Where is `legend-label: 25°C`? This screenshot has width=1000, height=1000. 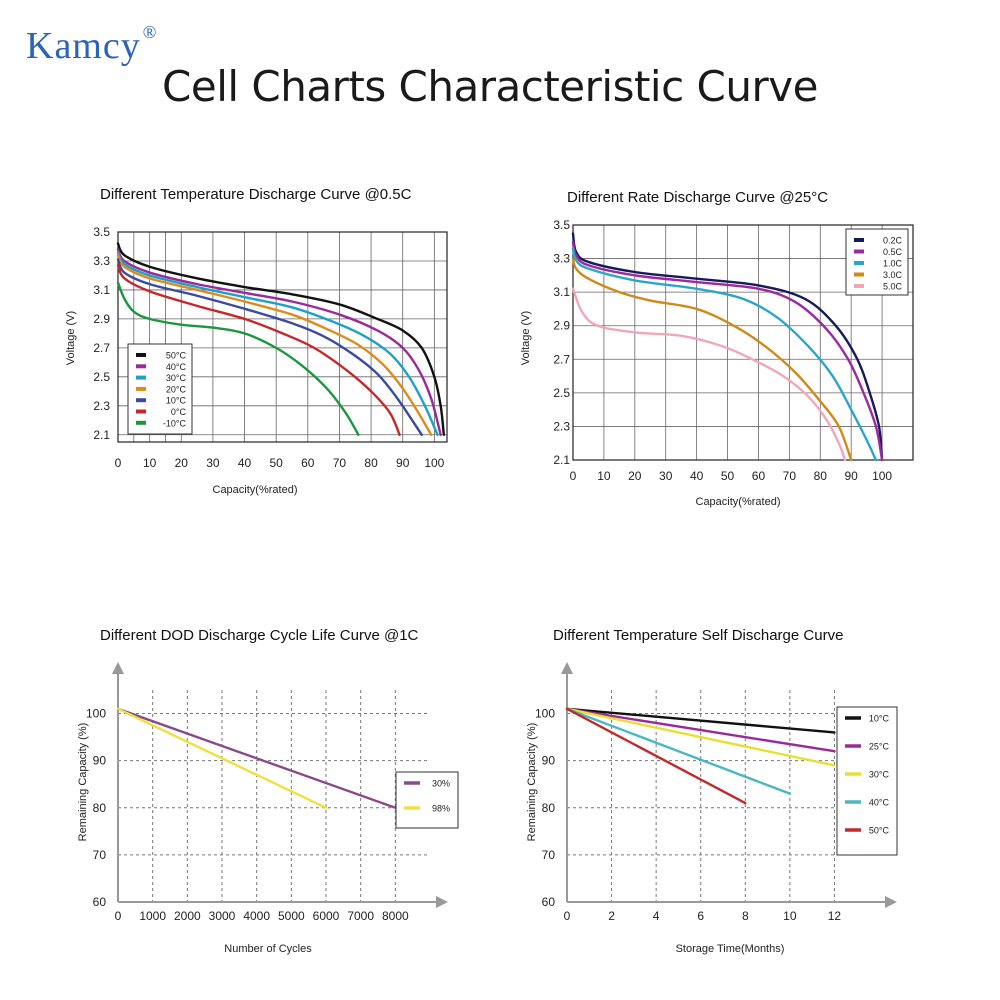
legend-label: 25°C is located at coordinates (879, 747).